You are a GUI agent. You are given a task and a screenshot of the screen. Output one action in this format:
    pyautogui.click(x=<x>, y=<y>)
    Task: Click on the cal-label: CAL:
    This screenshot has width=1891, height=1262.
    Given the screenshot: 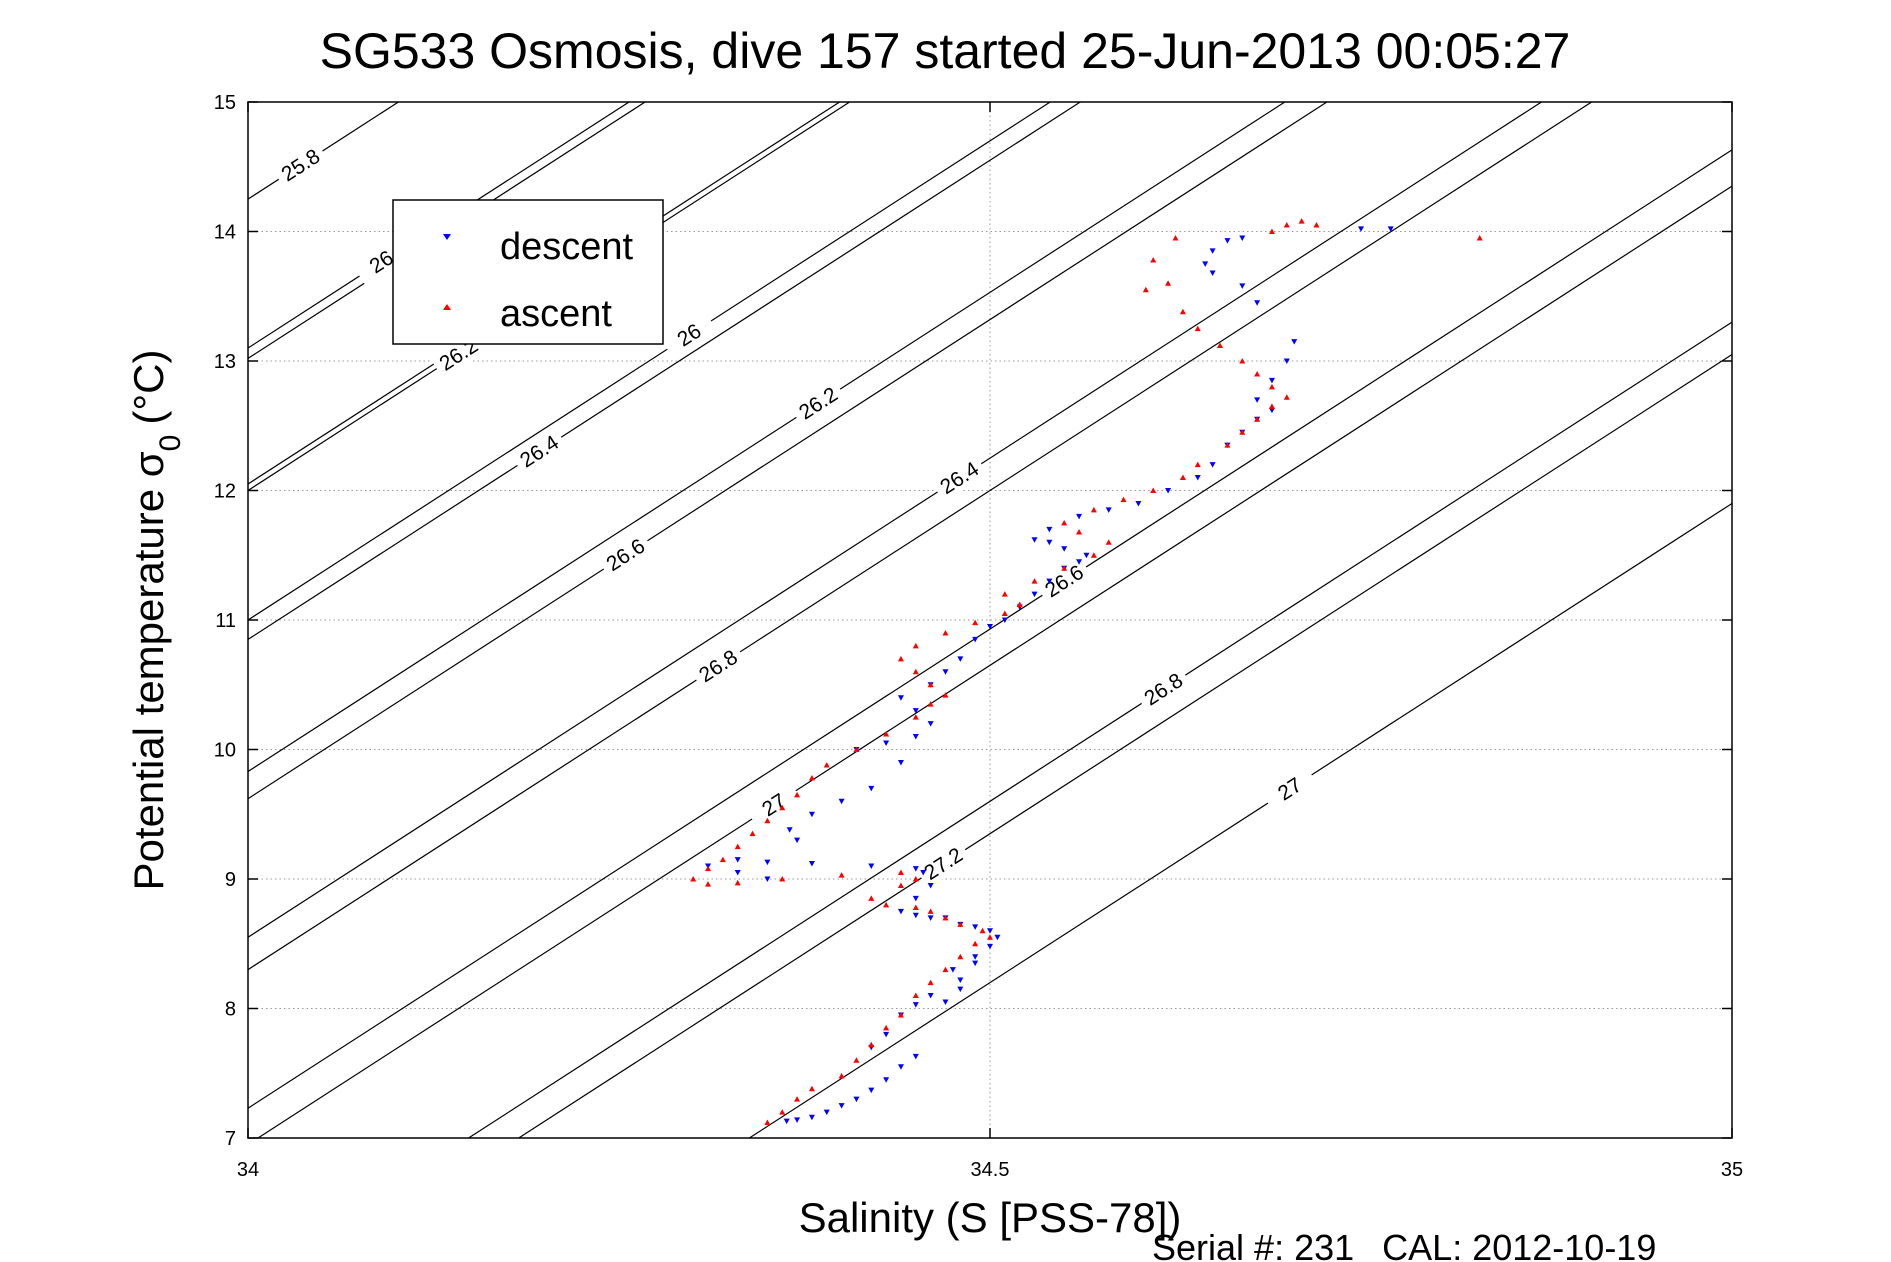 What is the action you would take?
    pyautogui.click(x=1422, y=1244)
    